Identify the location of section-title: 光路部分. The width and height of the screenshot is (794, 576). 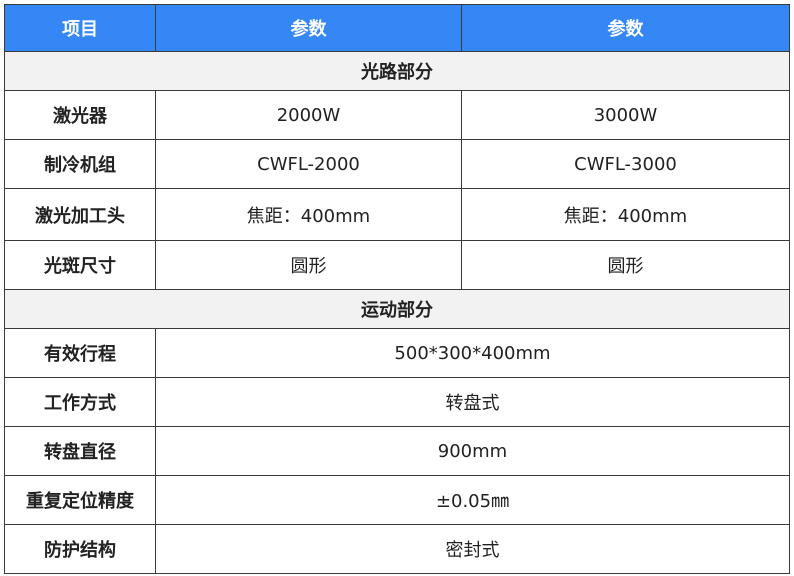
(397, 71).